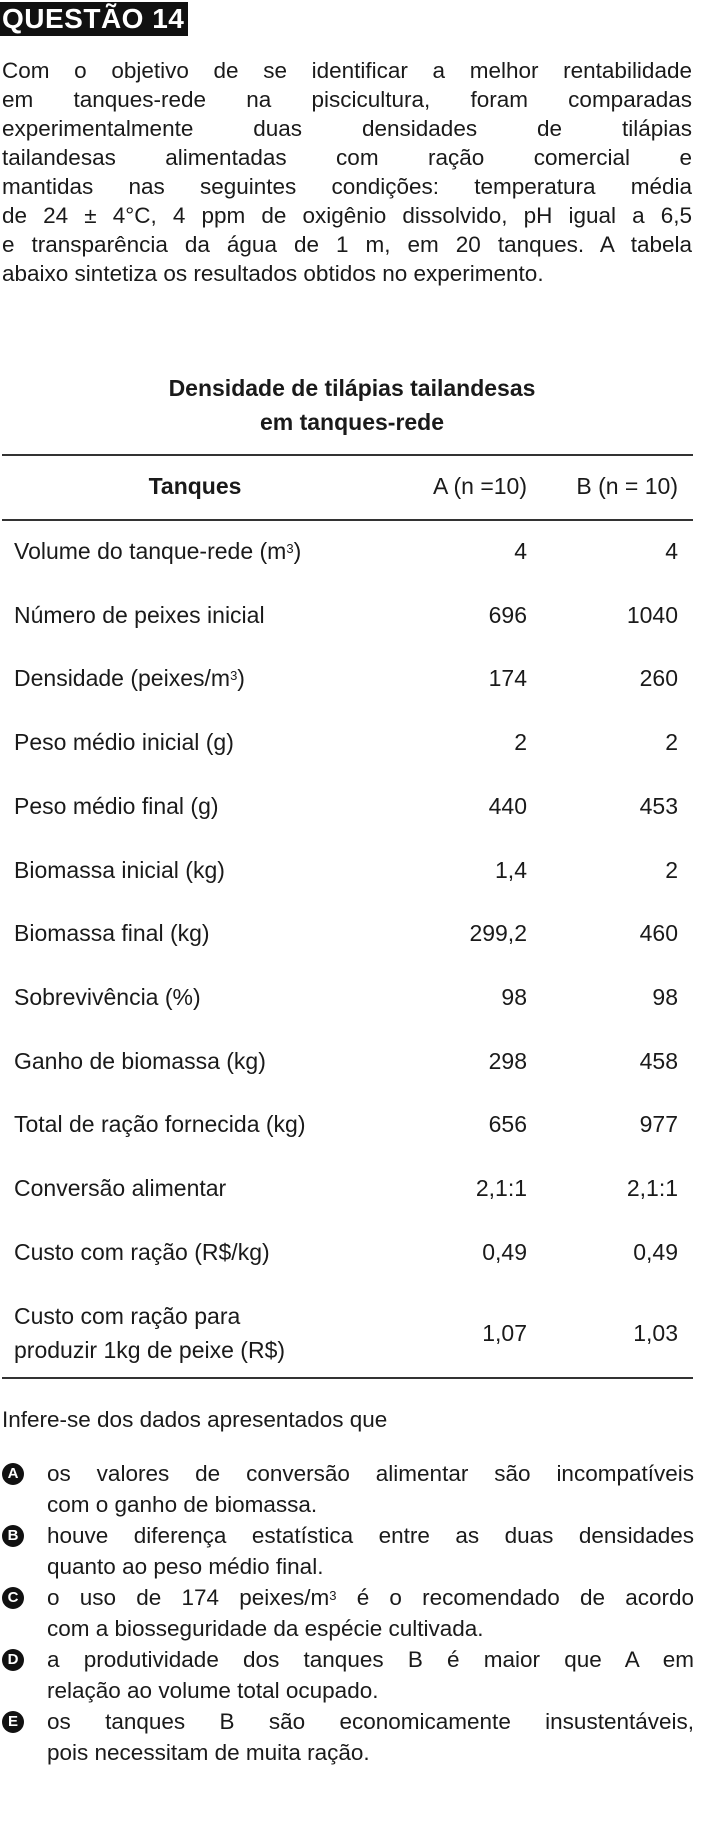 This screenshot has height=1821, width=704. I want to click on row-value-b: 1040, so click(652, 615).